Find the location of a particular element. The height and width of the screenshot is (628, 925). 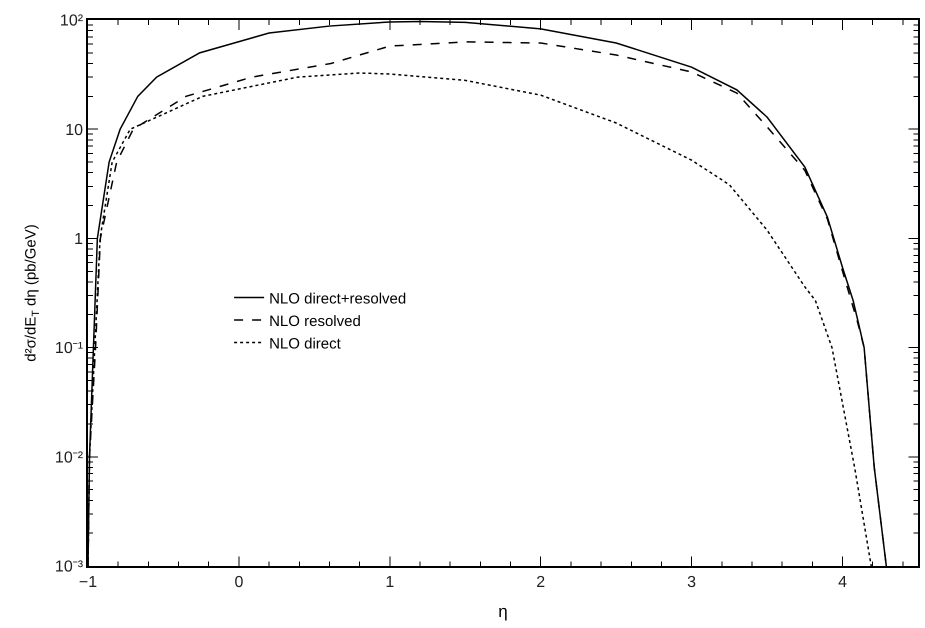

y-tick-label: 10 is located at coordinates (74, 130).